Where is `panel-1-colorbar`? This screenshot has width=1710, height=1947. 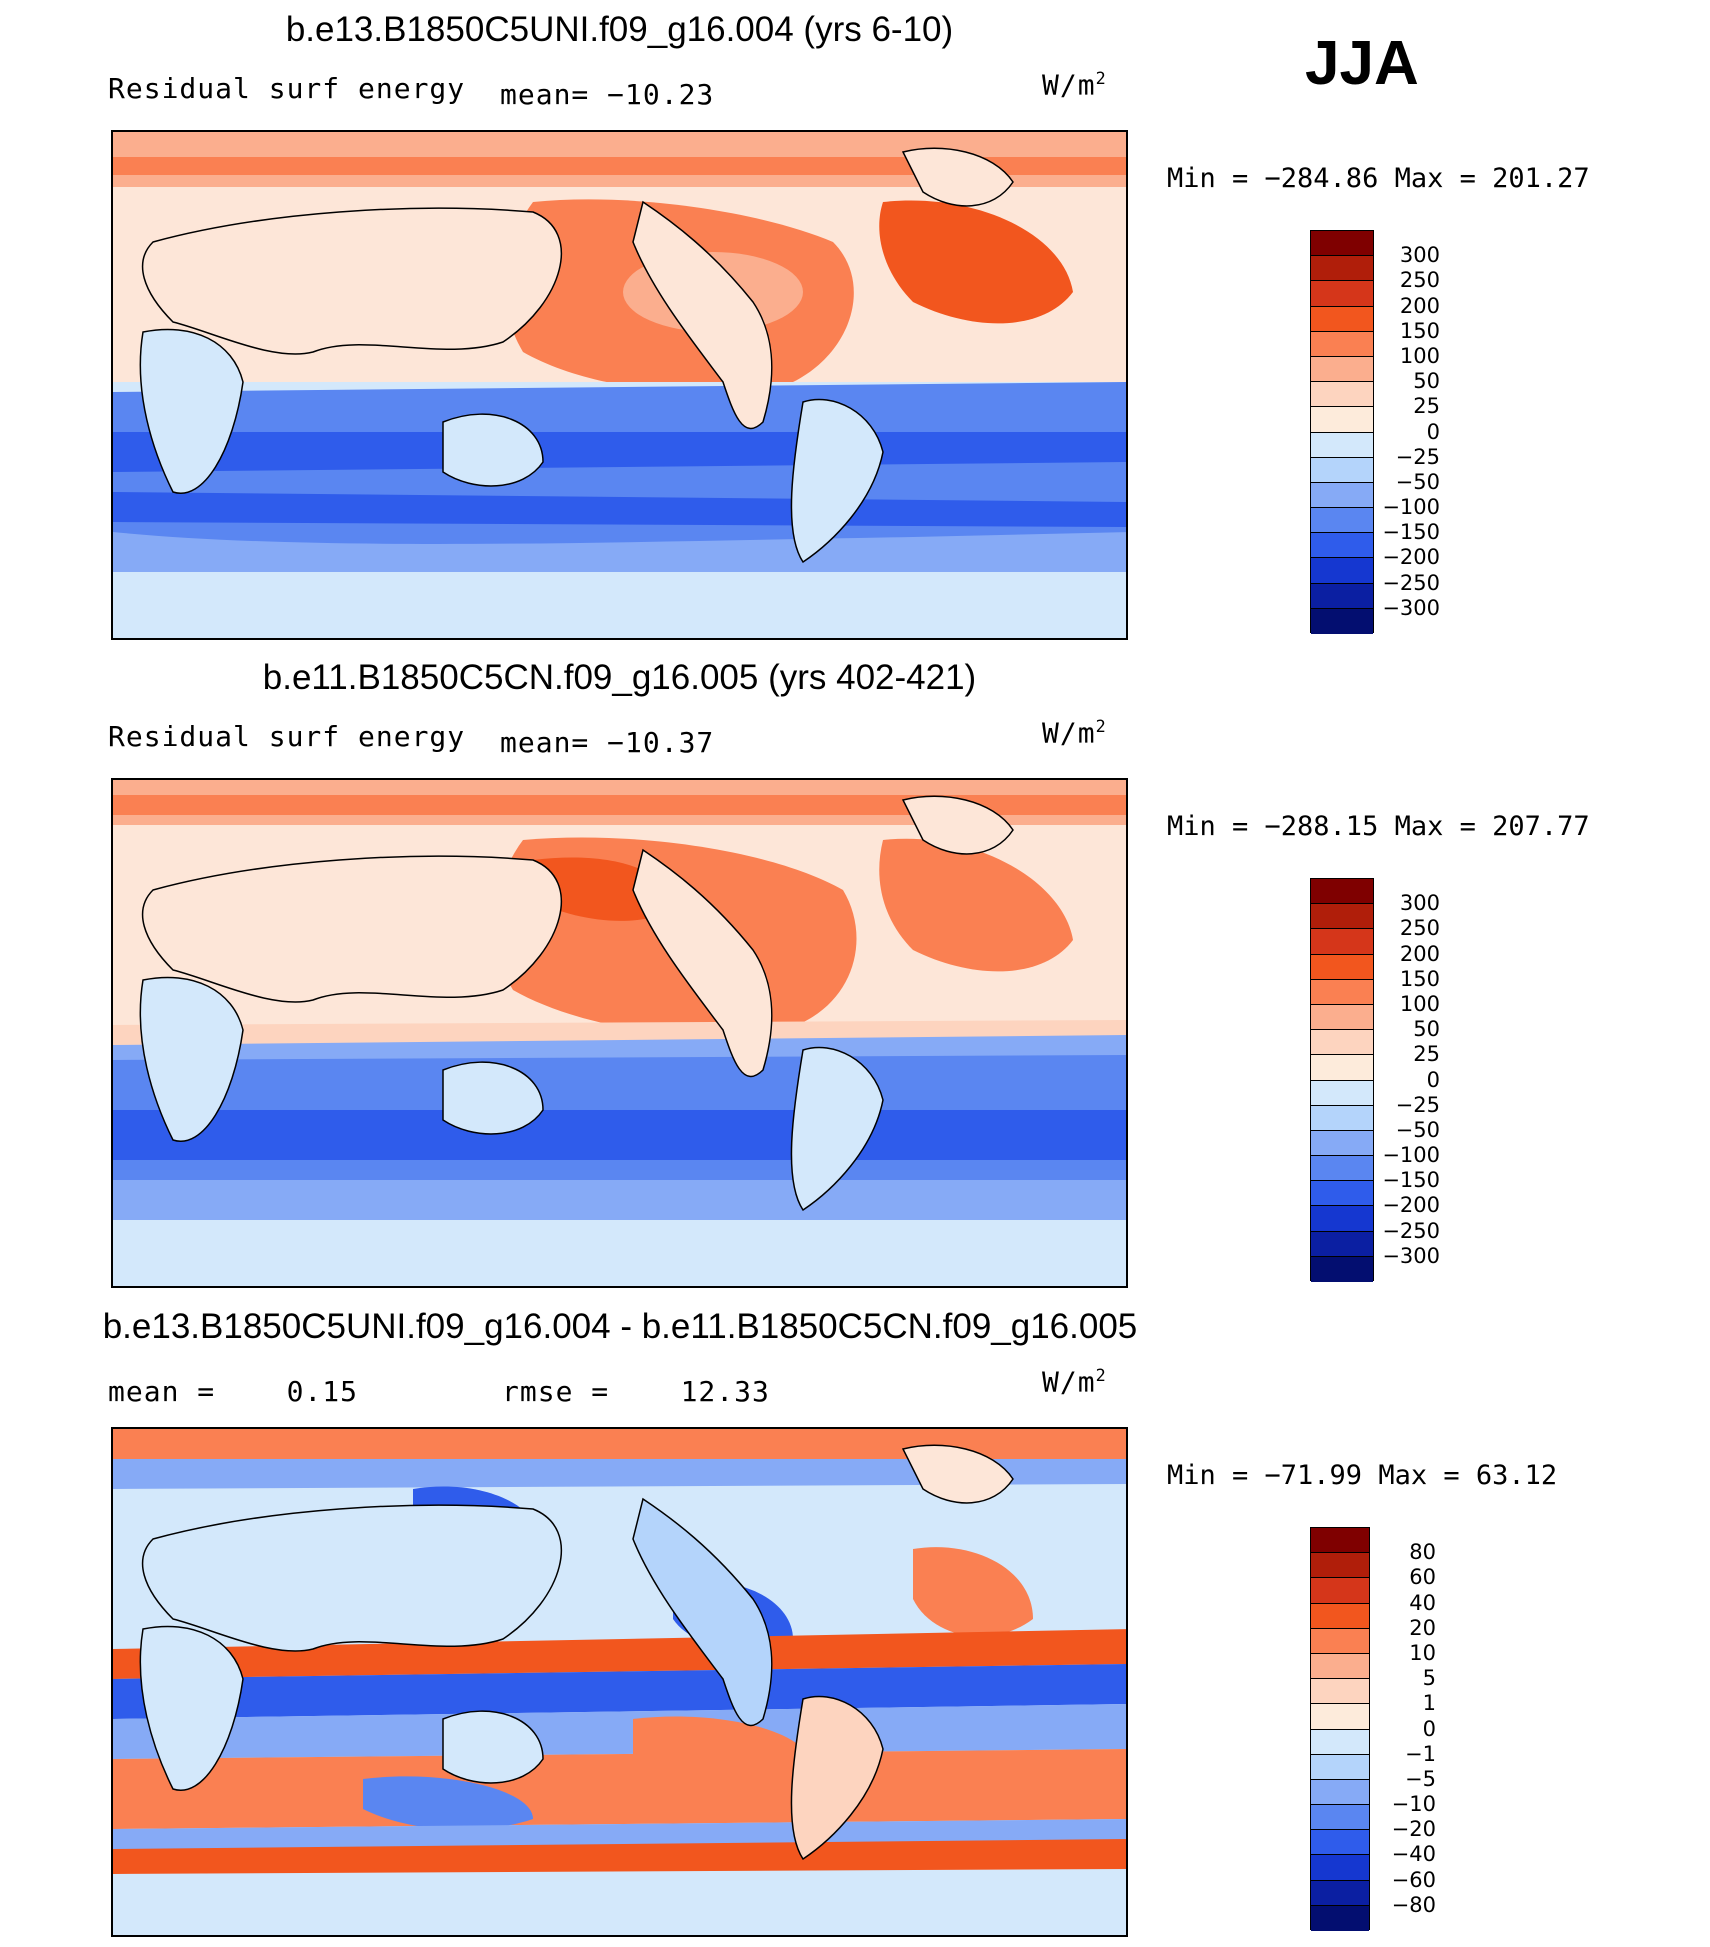
panel-1-colorbar is located at coordinates (1342, 432).